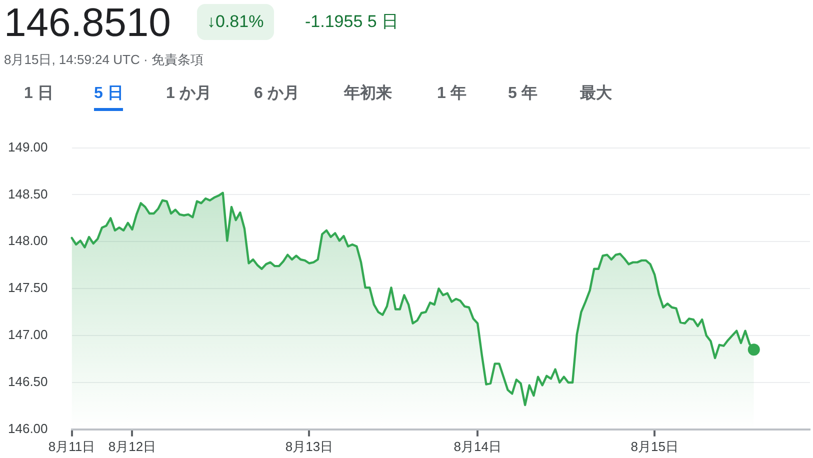 Image resolution: width=813 pixels, height=458 pixels. What do you see at coordinates (277, 94) in the screenshot?
I see `text: 6 か月` at bounding box center [277, 94].